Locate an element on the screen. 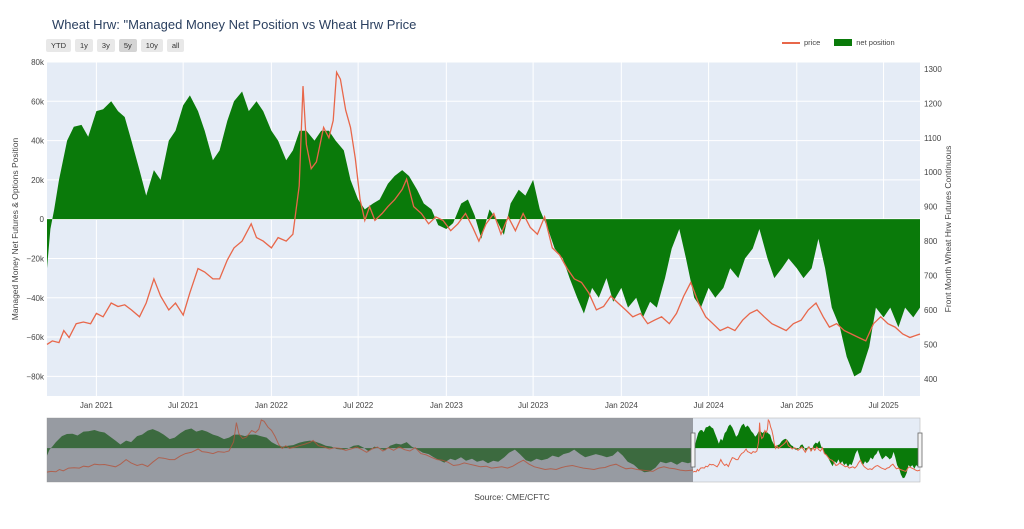 Image resolution: width=1024 pixels, height=529 pixels. range-button-ytd: YTD is located at coordinates (58, 45).